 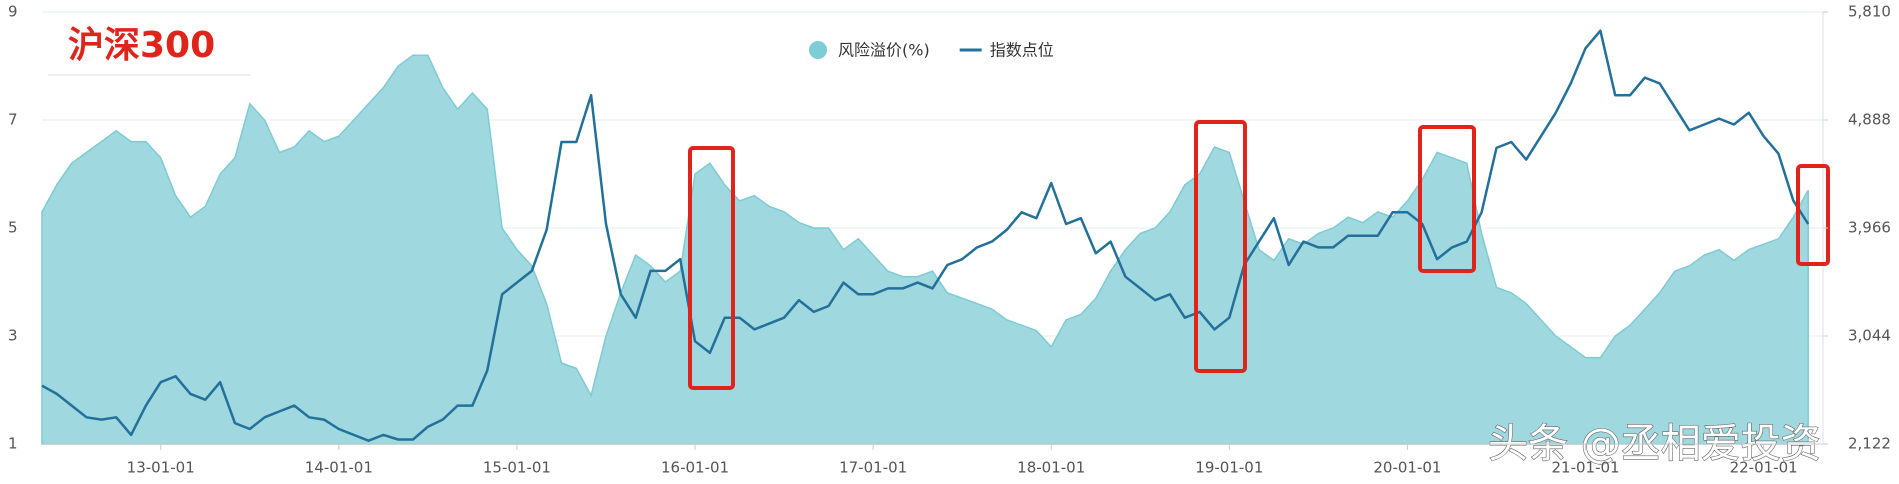 I want to click on x-tick-label: 15-01-01, so click(x=517, y=468).